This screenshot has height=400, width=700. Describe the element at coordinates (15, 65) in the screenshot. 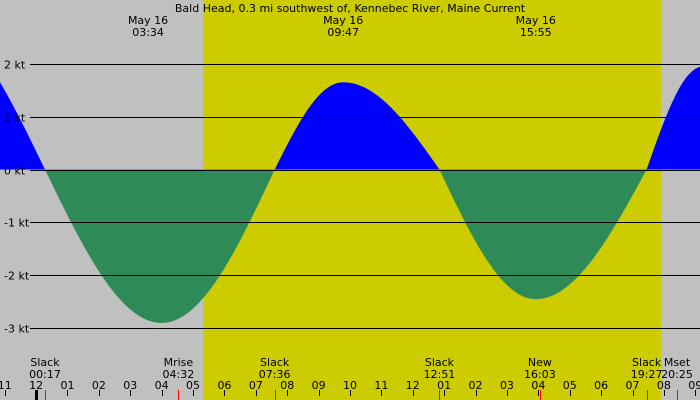

I see `y-tick-label: 2 kt` at that location.